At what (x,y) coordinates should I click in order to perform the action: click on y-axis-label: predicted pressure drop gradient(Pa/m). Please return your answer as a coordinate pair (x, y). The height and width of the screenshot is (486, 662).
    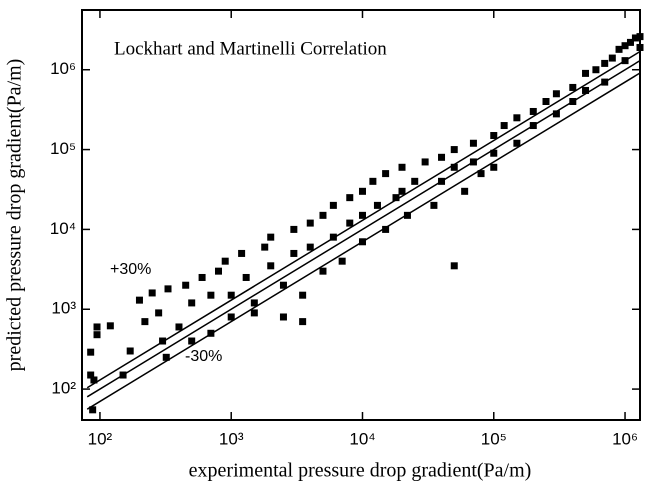
    Looking at the image, I should click on (15, 215).